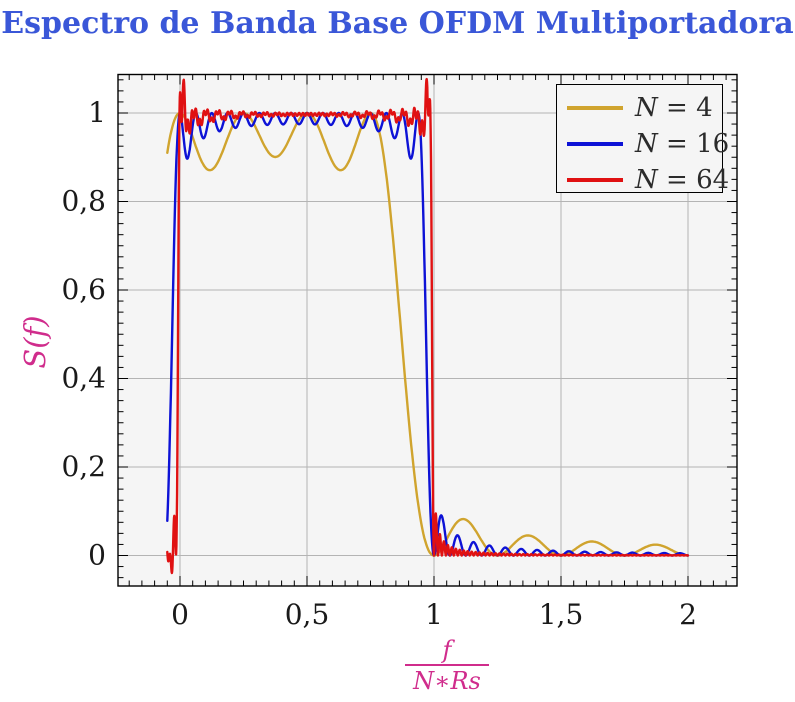 Image resolution: width=795 pixels, height=702 pixels. Describe the element at coordinates (595, 108) in the screenshot. I see `legend-swatch-n4` at that location.